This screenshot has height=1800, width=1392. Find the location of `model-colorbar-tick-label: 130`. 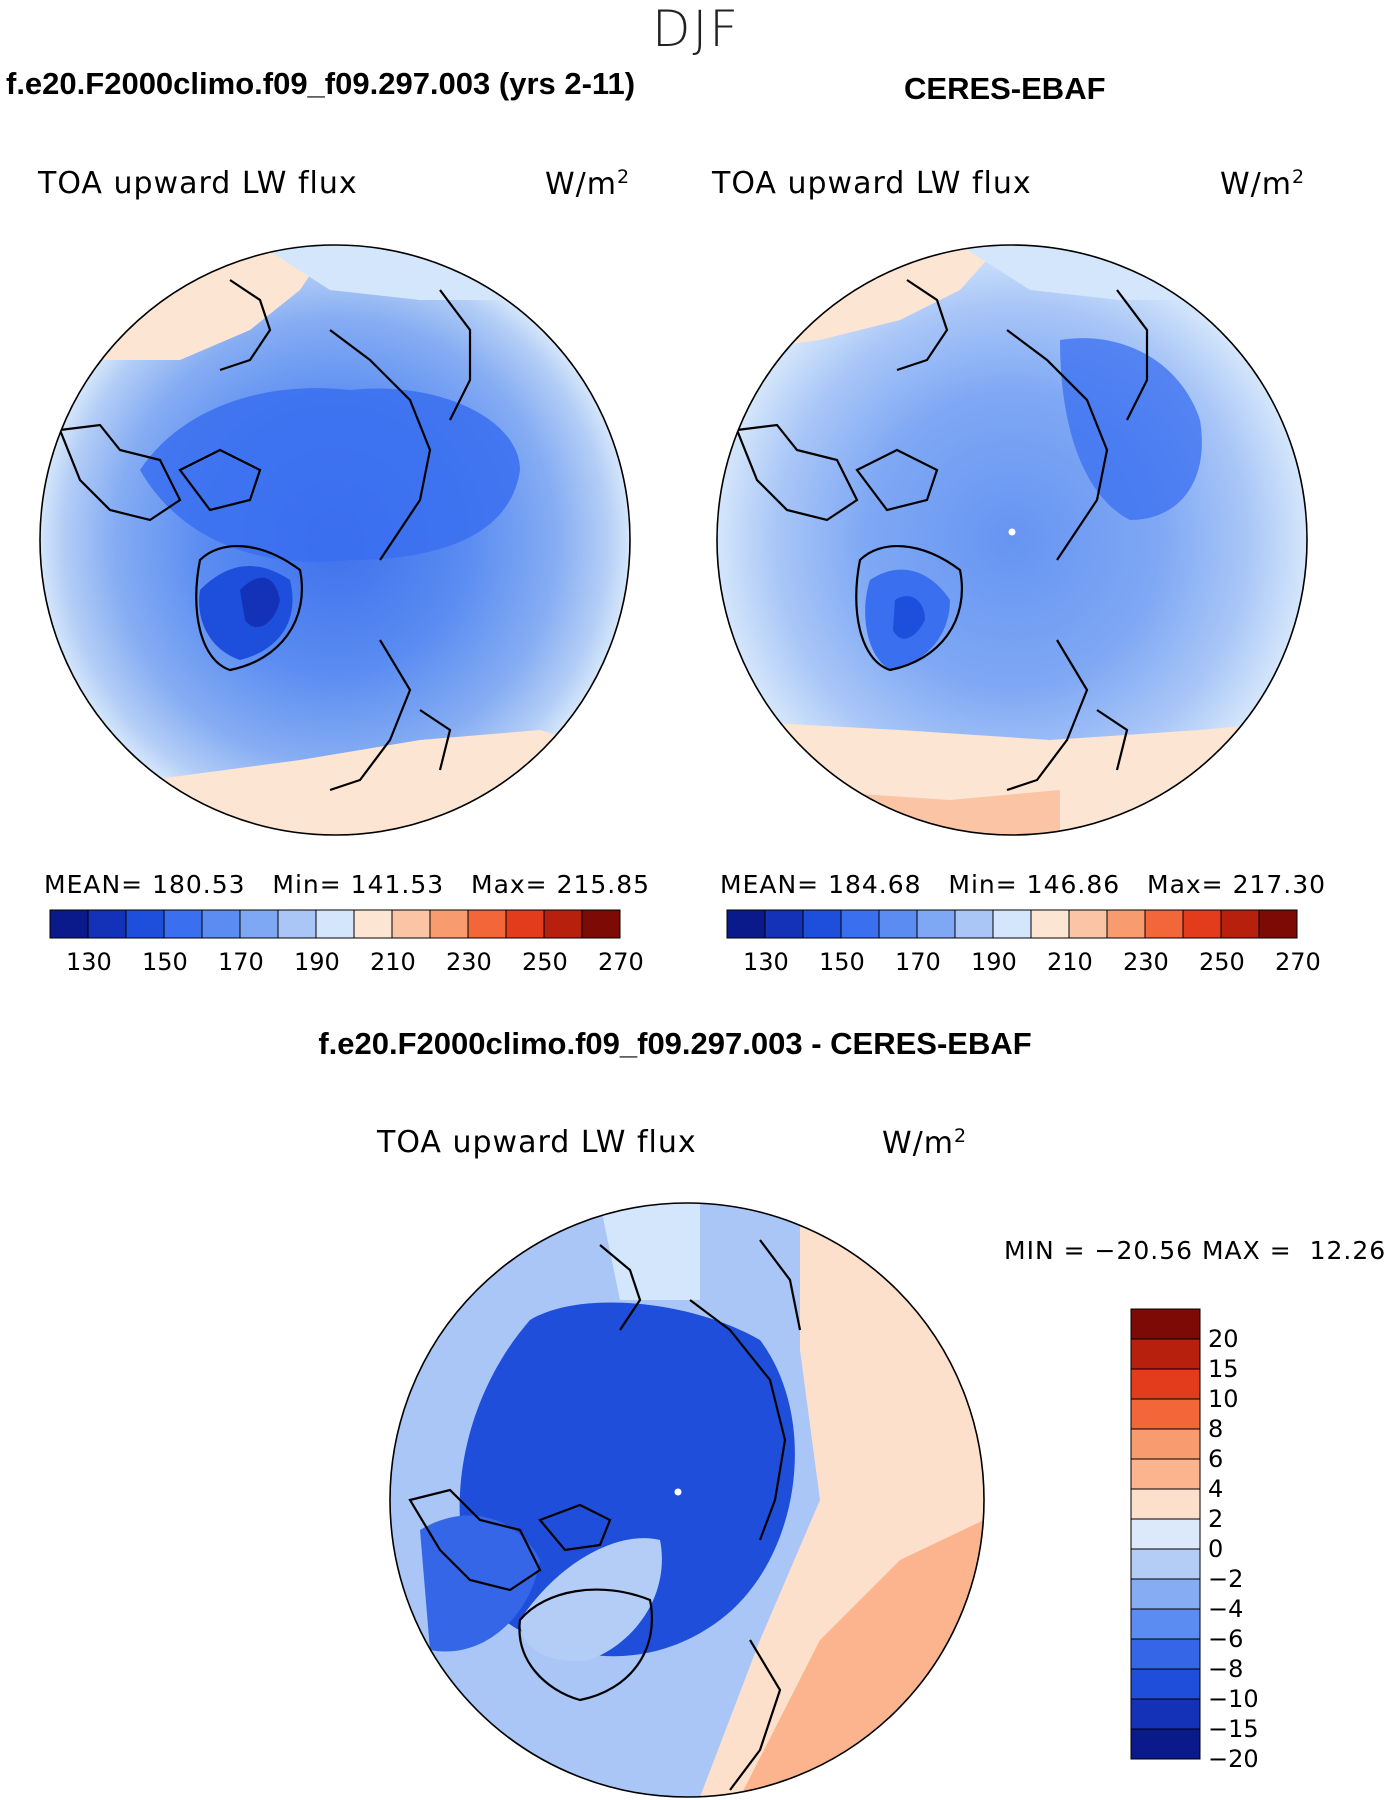

model-colorbar-tick-label: 130 is located at coordinates (89, 962).